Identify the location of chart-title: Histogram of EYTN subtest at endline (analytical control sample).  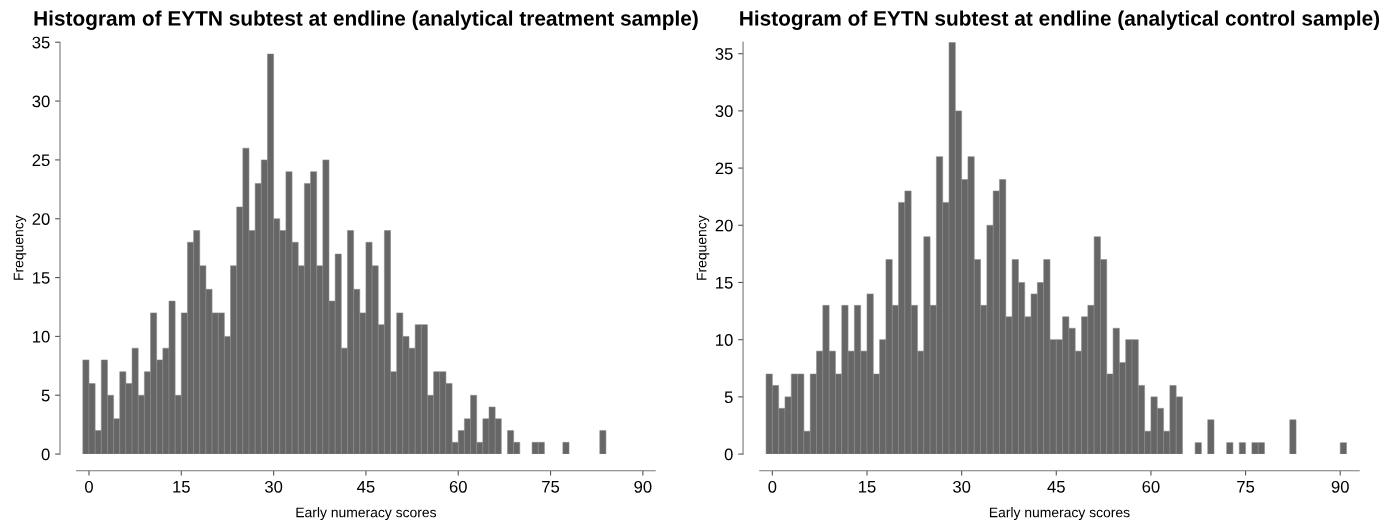
(1060, 20).